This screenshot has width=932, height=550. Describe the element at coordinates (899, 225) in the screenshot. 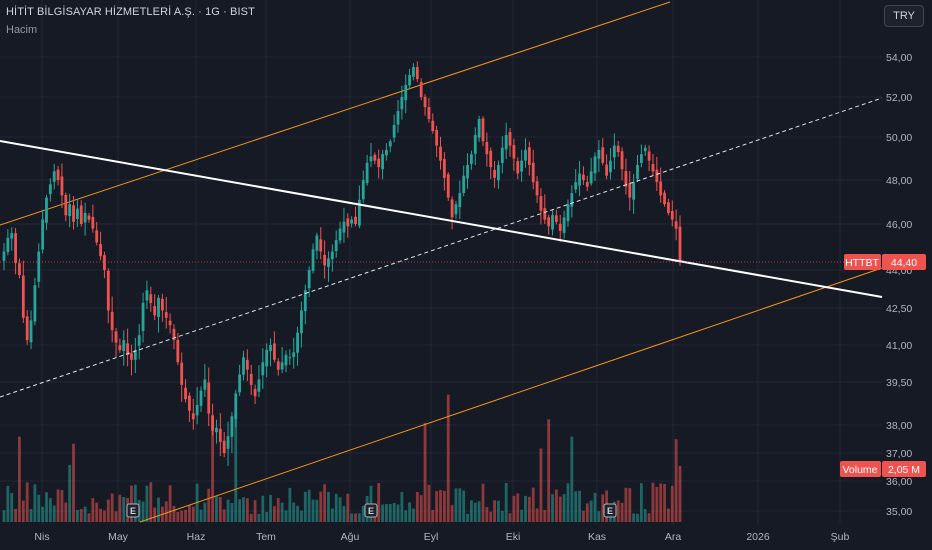

I see `y-tick-label: 46,00` at that location.